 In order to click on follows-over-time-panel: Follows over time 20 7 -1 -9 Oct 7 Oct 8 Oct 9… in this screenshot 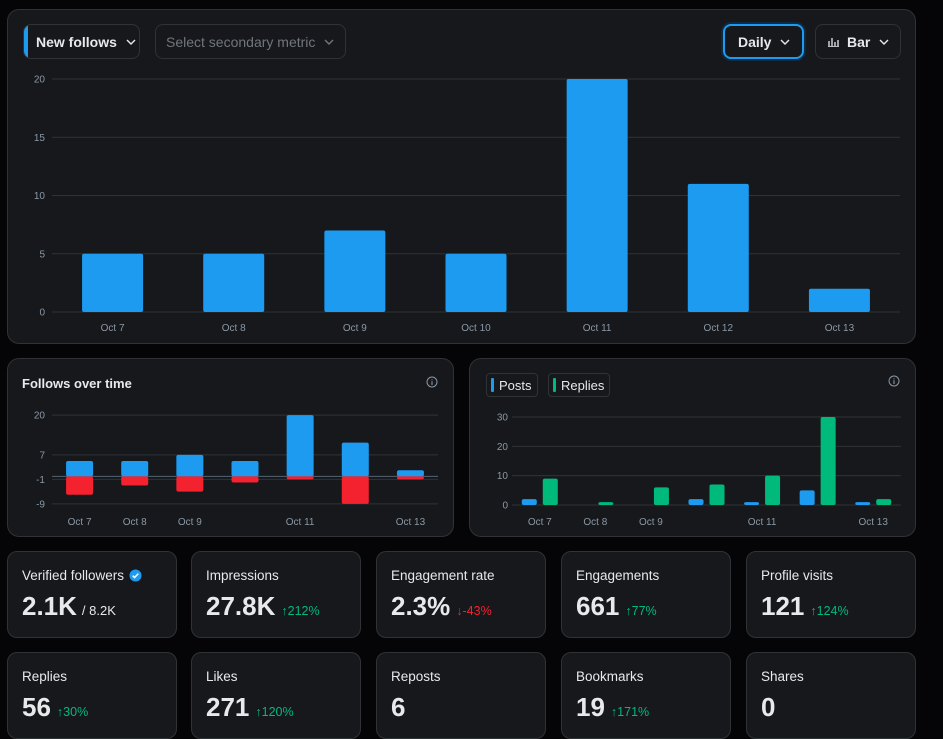, I will do `click(230, 447)`.